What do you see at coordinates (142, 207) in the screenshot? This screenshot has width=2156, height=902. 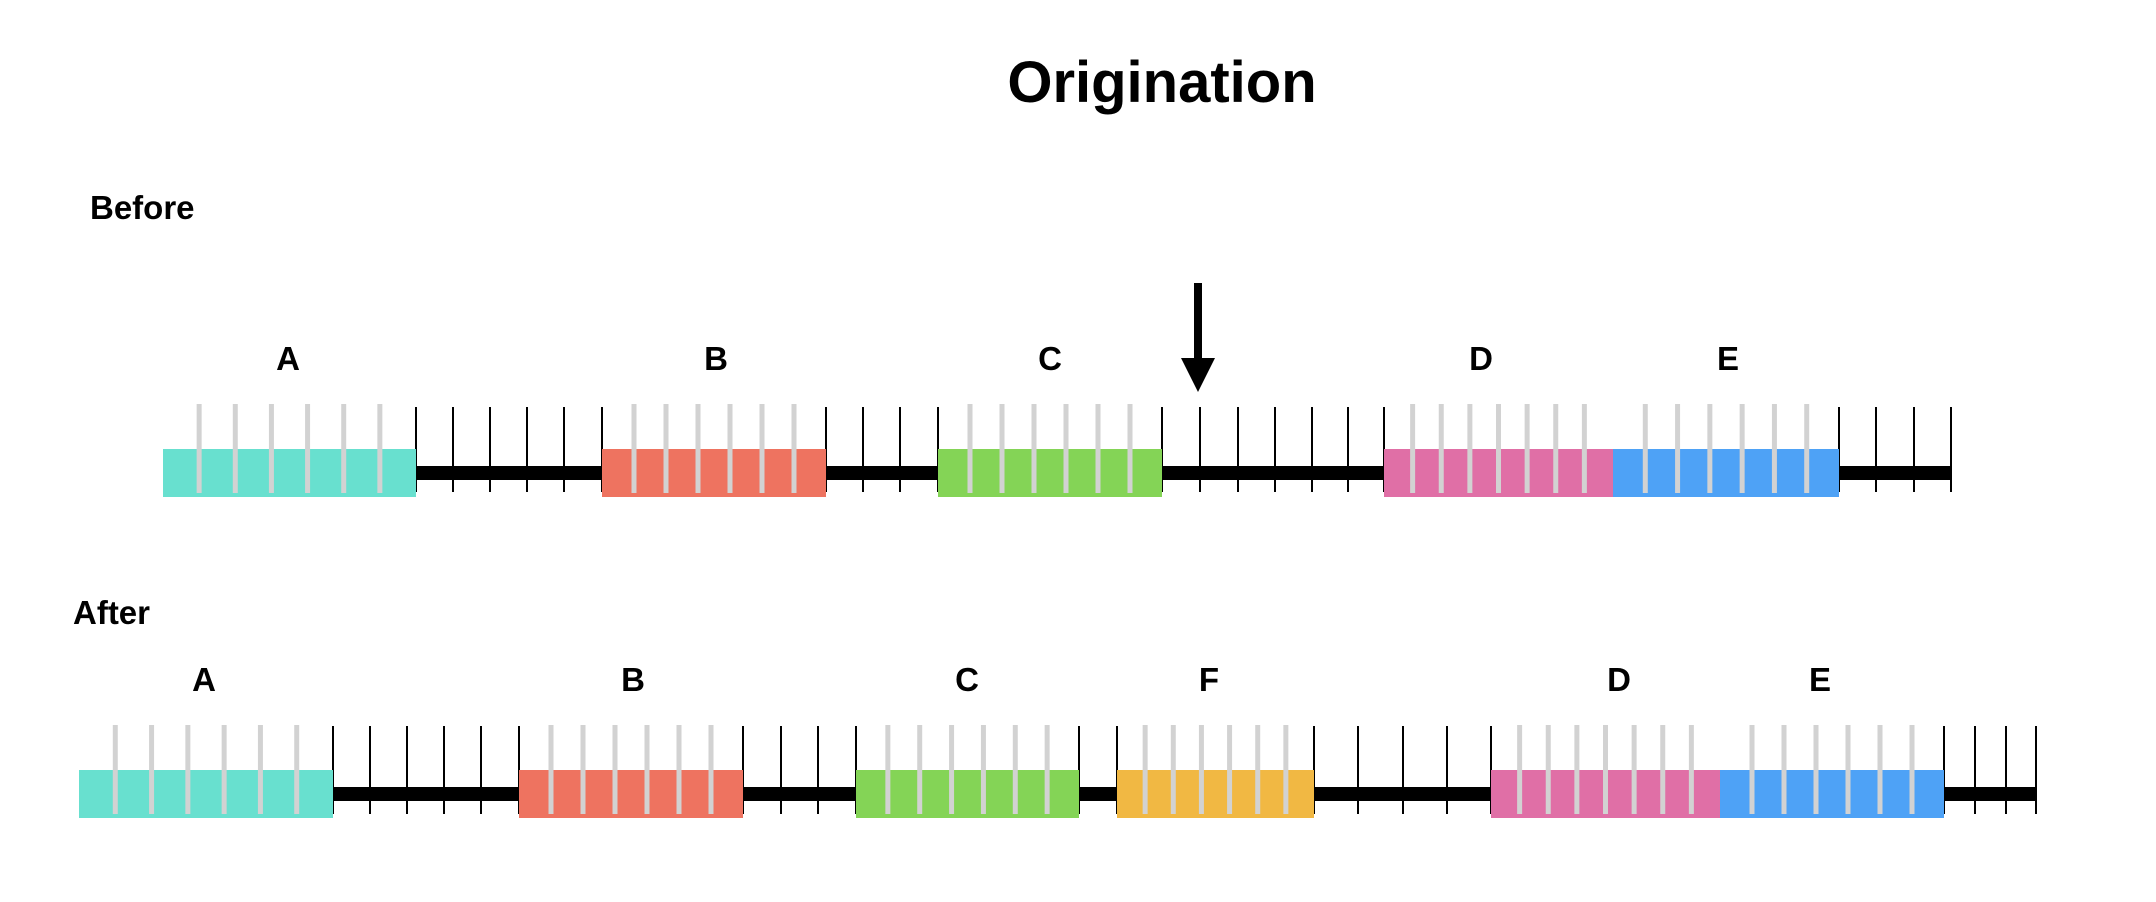 I see `before-label: Before` at bounding box center [142, 207].